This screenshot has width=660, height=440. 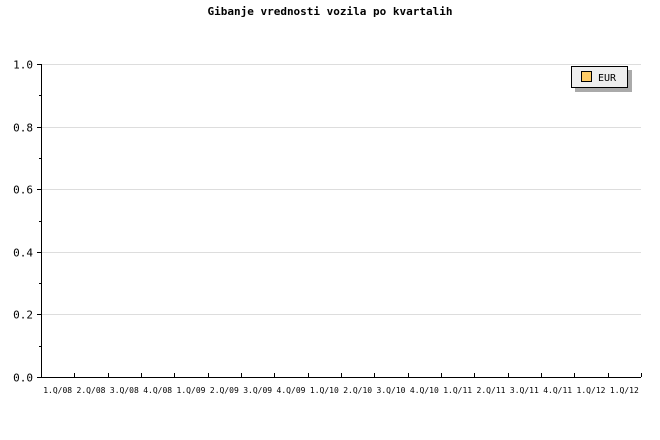 What do you see at coordinates (191, 390) in the screenshot?
I see `x-tick-label: 1.Q/09` at bounding box center [191, 390].